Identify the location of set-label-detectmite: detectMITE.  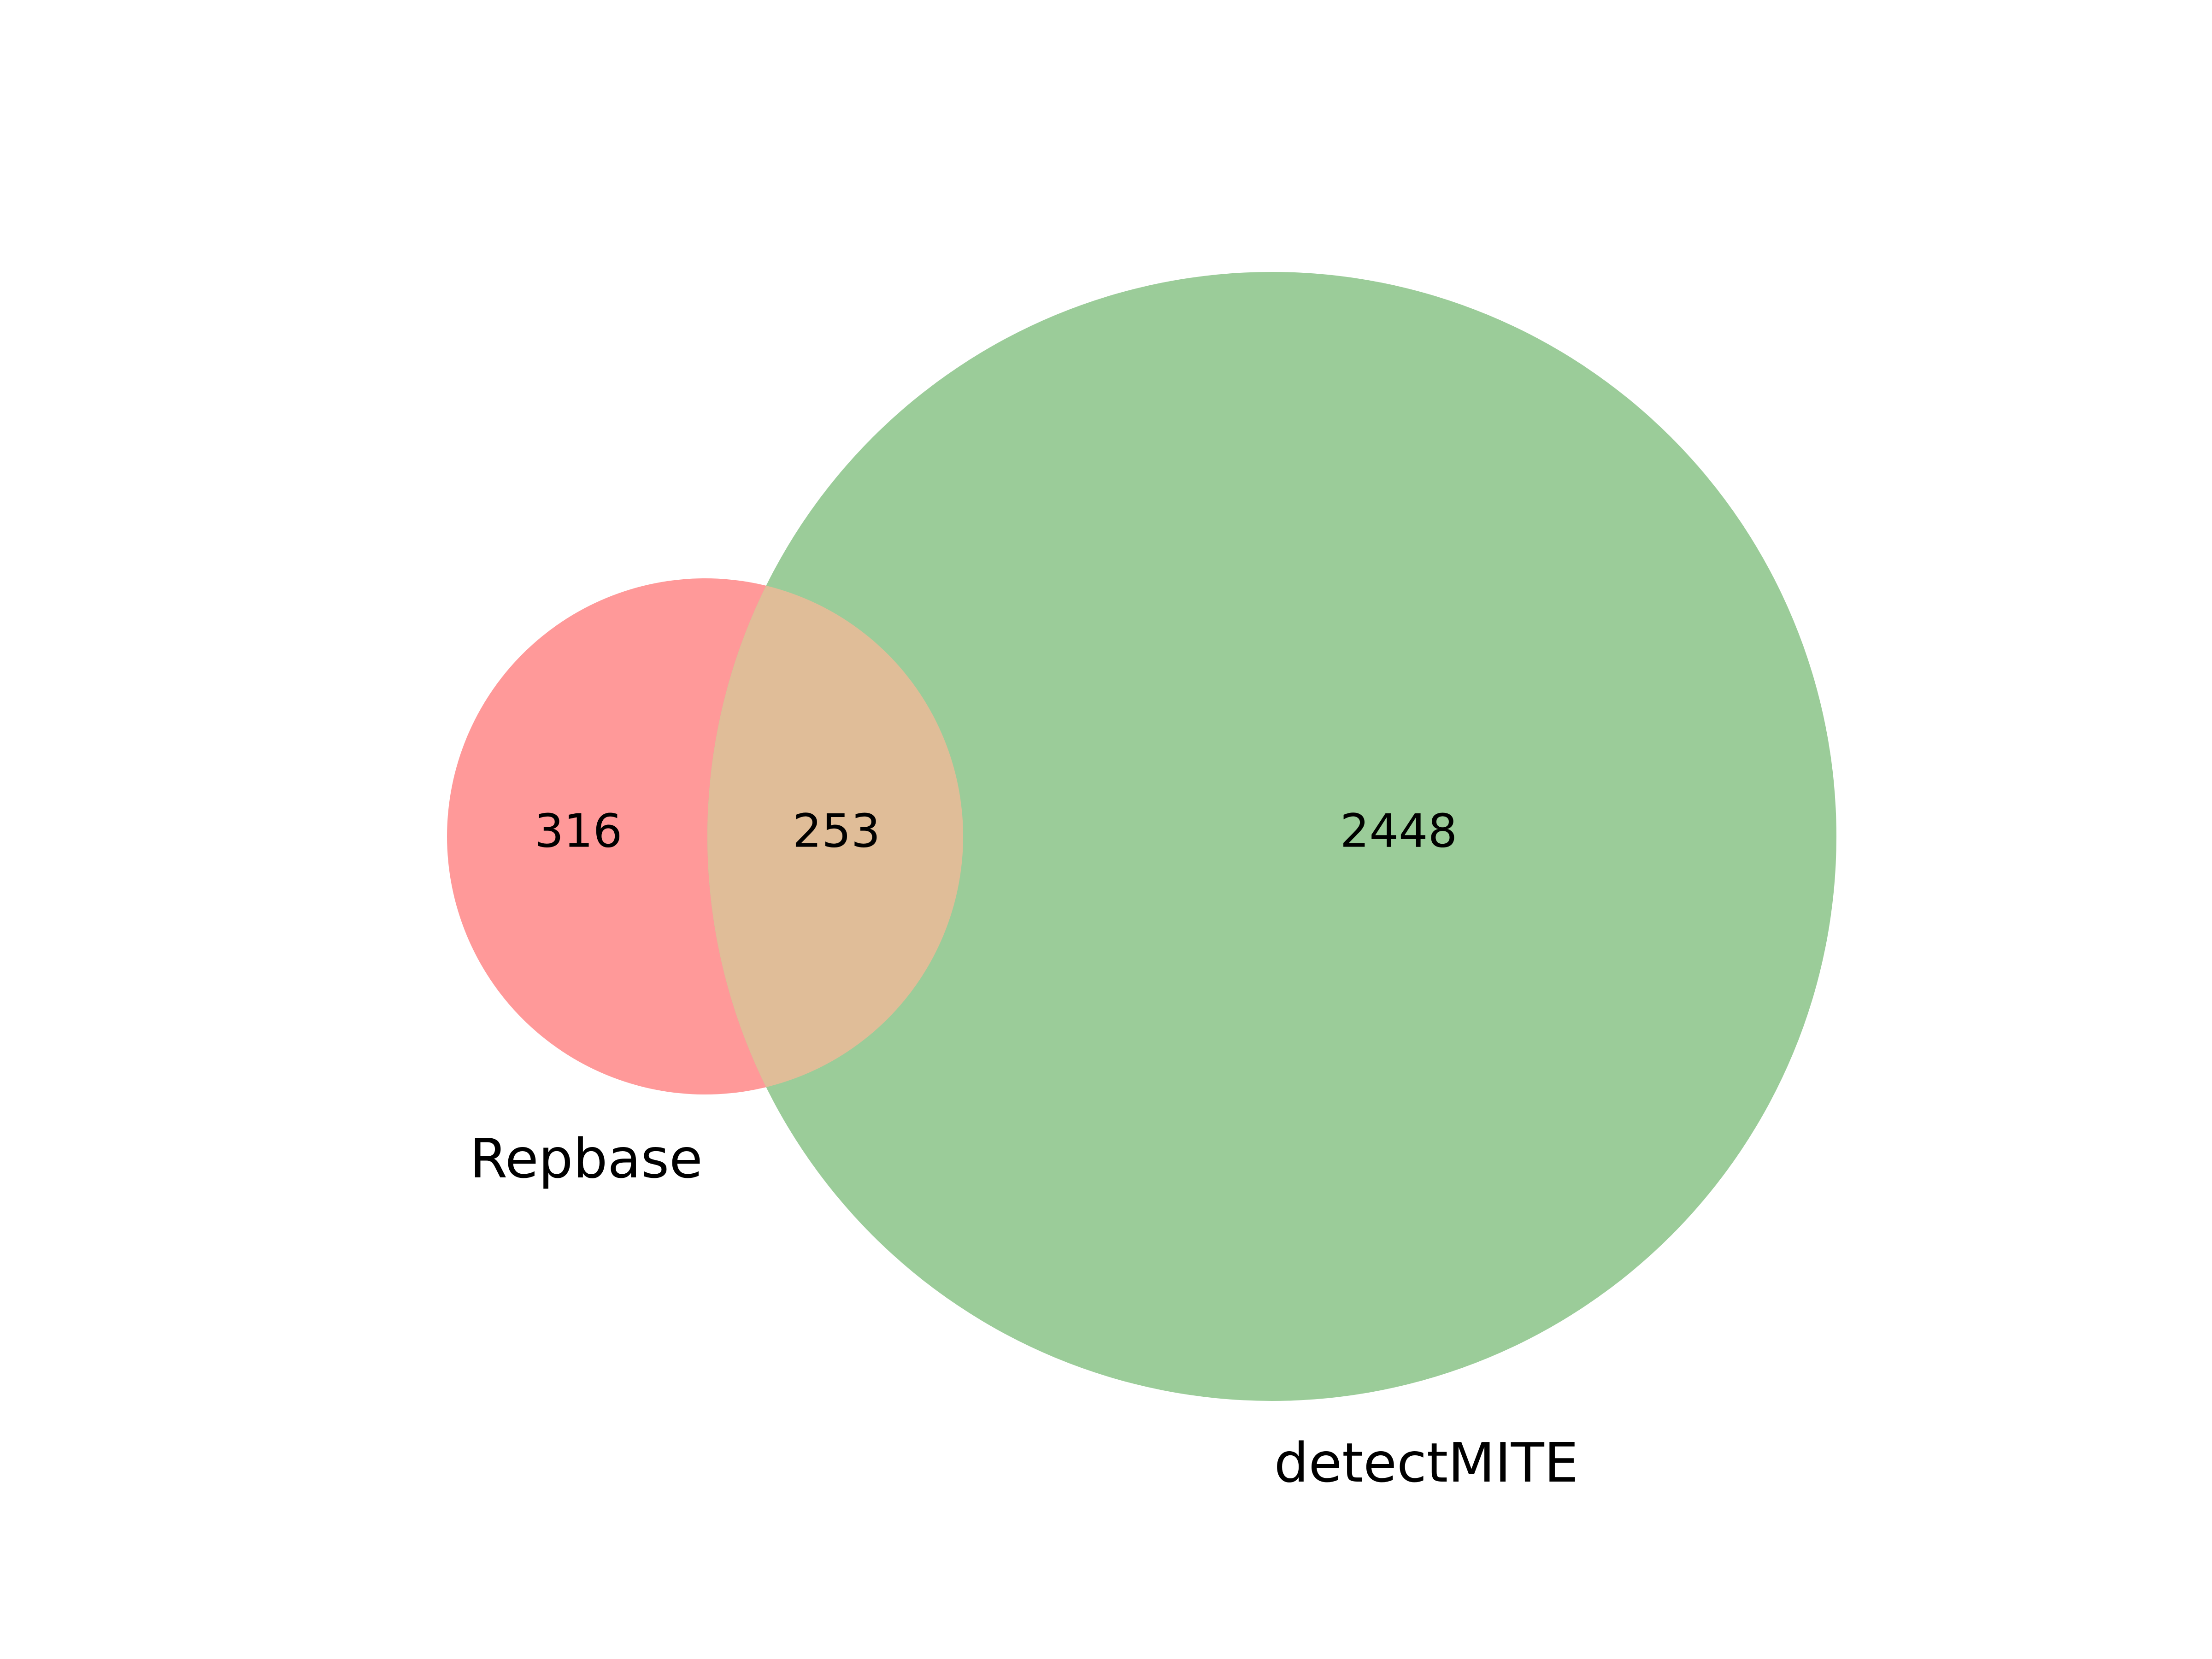
(1426, 1462).